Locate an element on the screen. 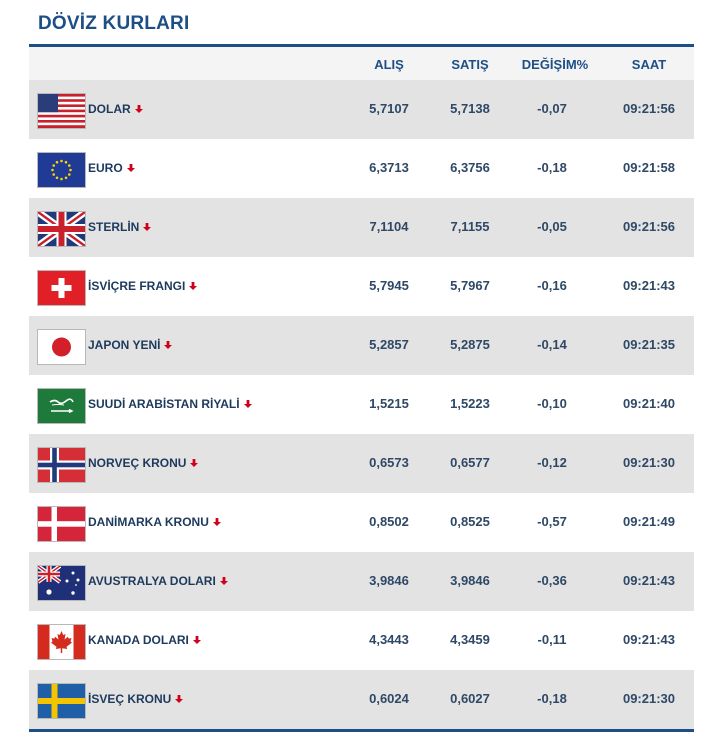 Image resolution: width=701 pixels, height=733 pixels. eu-flag-icon is located at coordinates (61, 170).